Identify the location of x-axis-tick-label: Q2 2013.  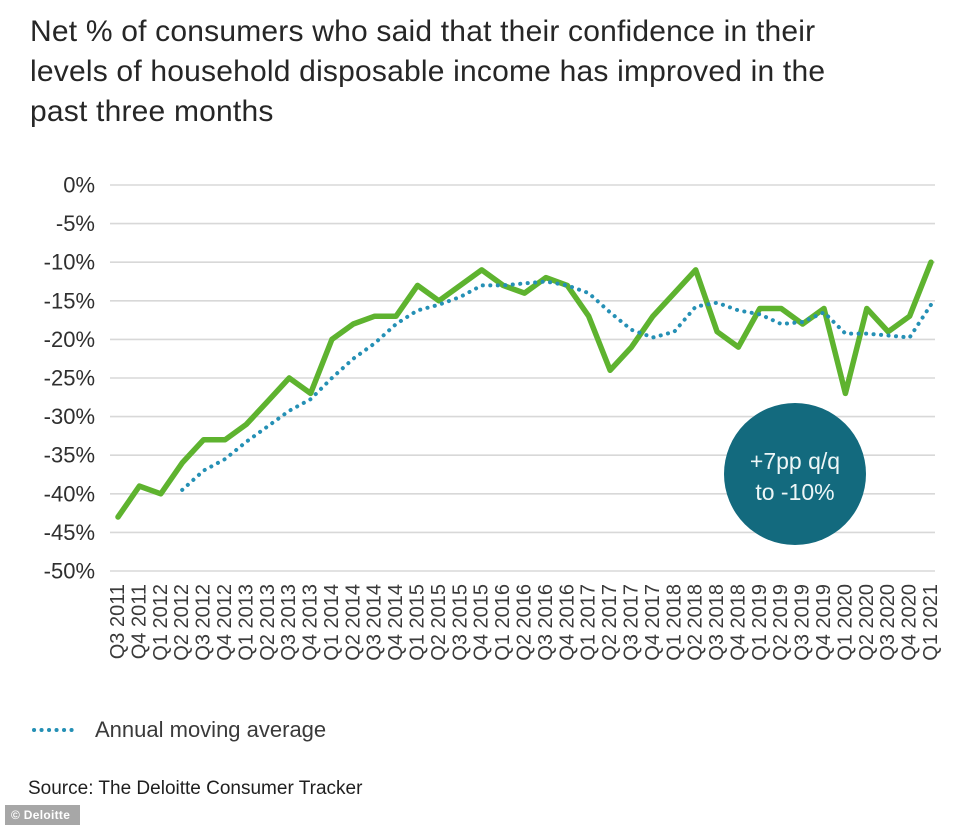
(268, 622).